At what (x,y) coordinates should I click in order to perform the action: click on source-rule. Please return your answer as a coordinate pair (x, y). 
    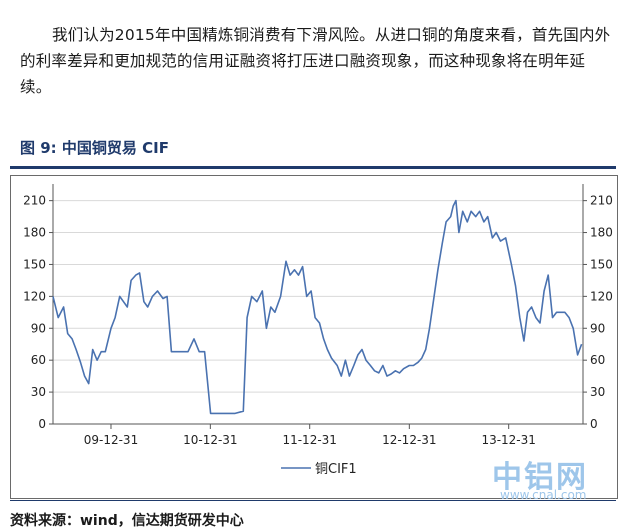
    Looking at the image, I should click on (313, 500).